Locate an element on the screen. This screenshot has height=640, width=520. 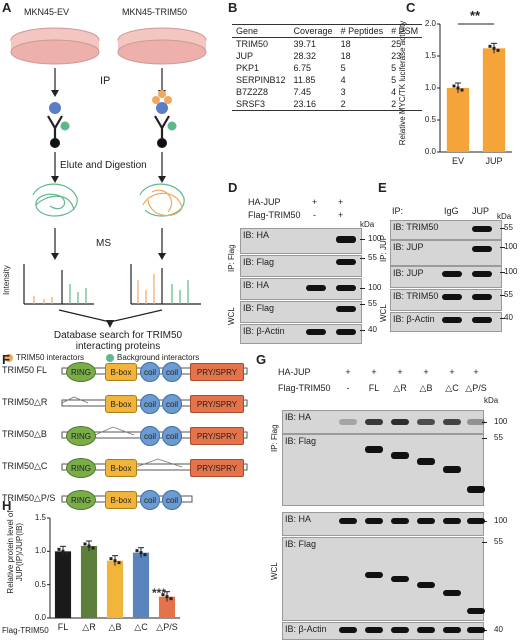
table-cell: 7.45 is located at coordinates (302, 92).